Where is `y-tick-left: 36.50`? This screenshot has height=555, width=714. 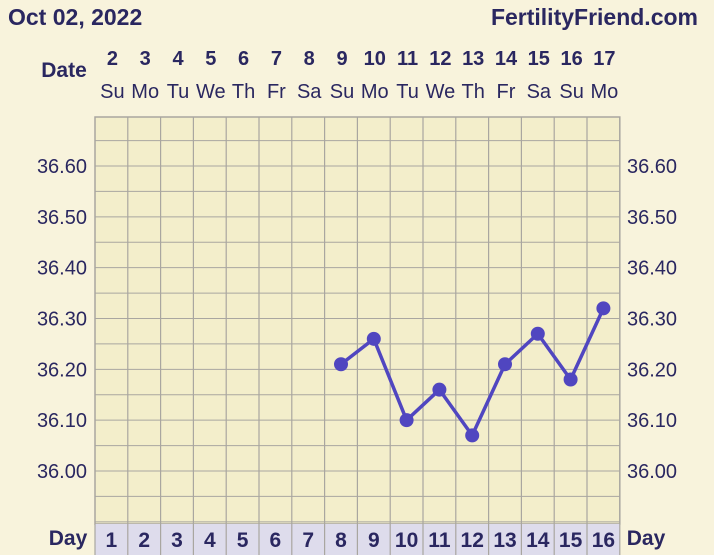 y-tick-left: 36.50 is located at coordinates (62, 218).